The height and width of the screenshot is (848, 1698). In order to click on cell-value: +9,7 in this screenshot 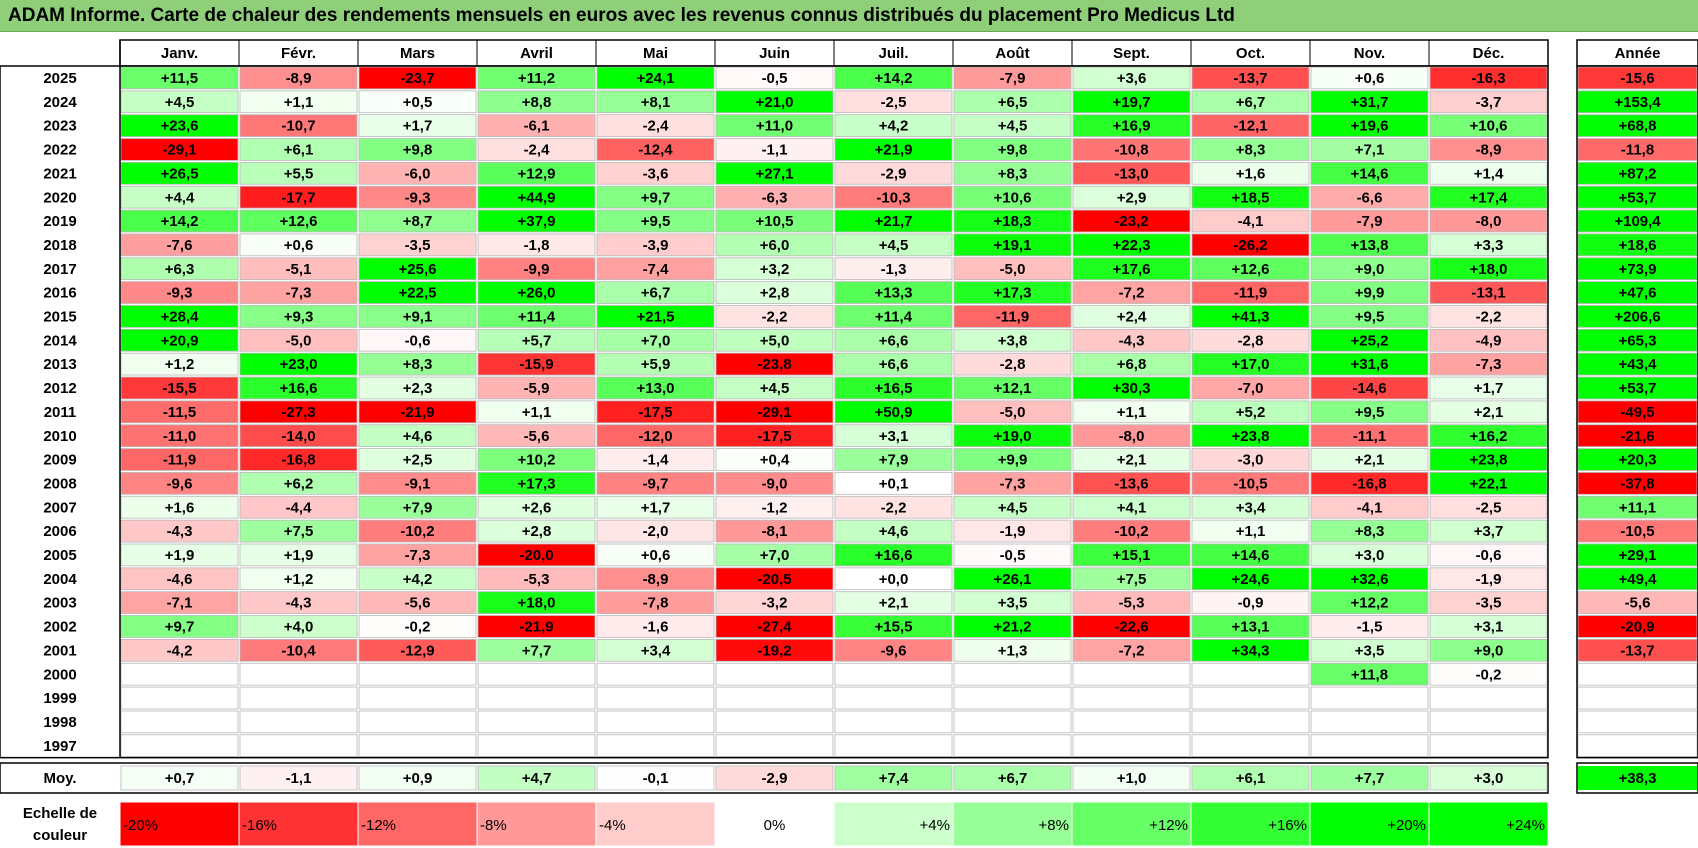, I will do `click(180, 627)`.